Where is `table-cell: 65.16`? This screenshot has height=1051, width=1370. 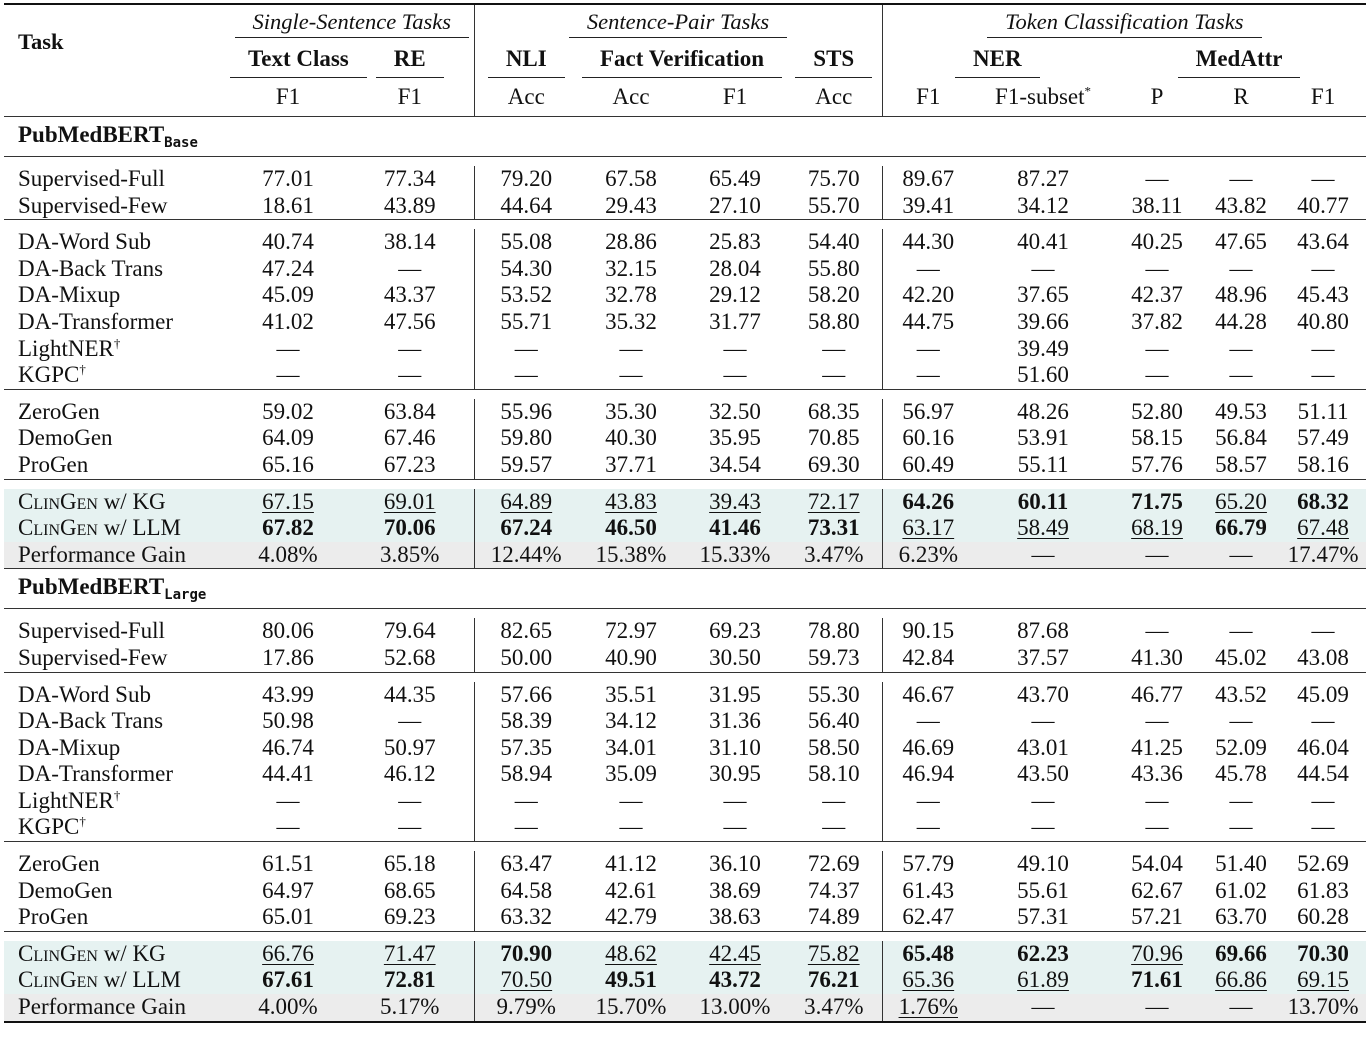
table-cell: 65.16 is located at coordinates (288, 464).